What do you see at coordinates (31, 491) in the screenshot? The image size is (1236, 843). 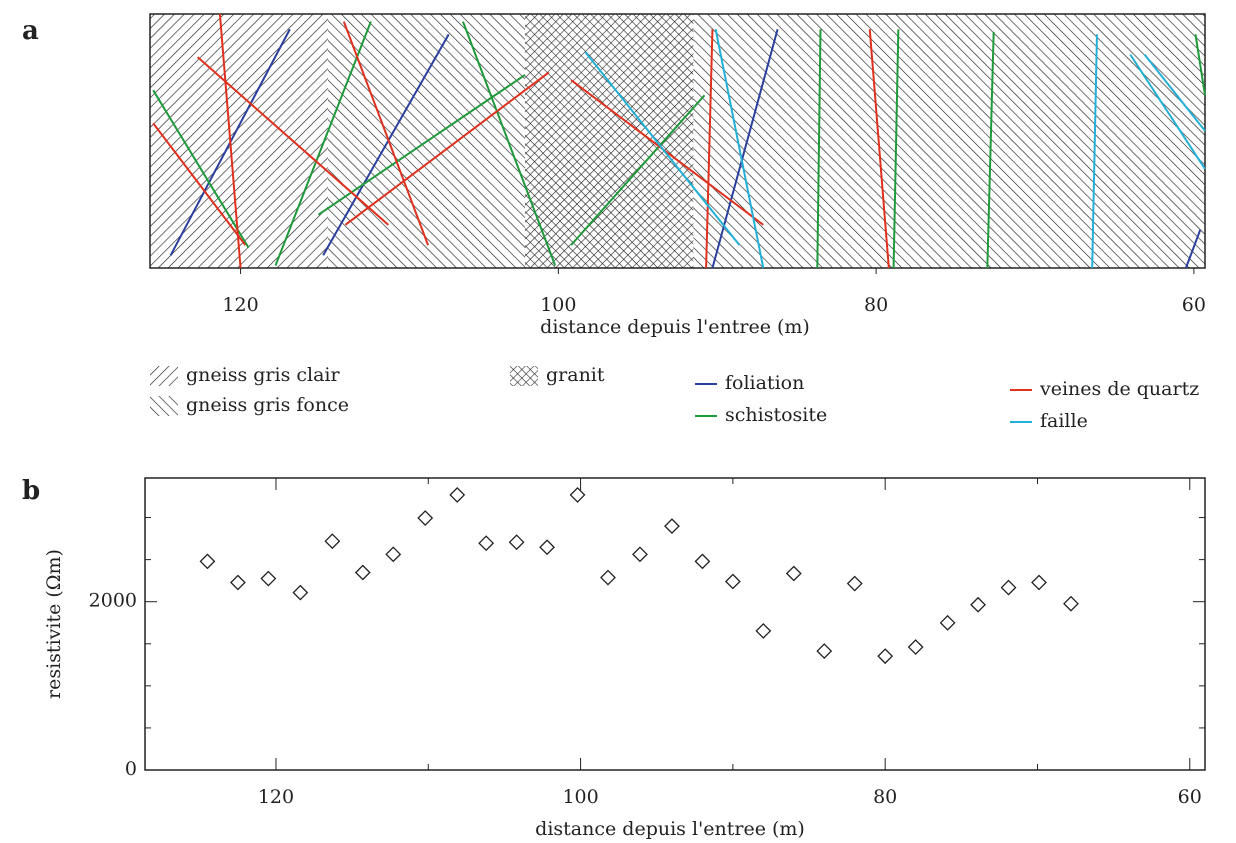 I see `panel-letter: b` at bounding box center [31, 491].